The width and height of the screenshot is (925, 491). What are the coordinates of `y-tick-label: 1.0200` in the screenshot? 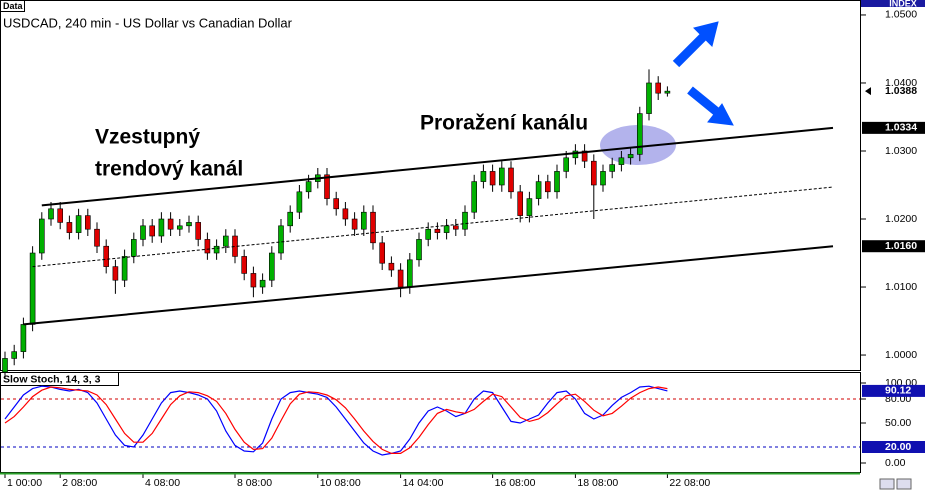 It's located at (901, 219).